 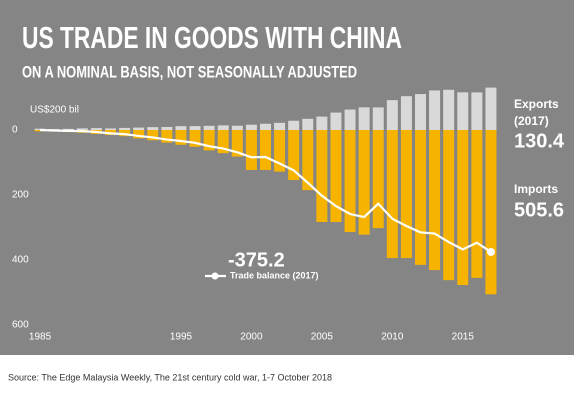 What do you see at coordinates (20, 195) in the screenshot?
I see `y-tick-label: 200` at bounding box center [20, 195].